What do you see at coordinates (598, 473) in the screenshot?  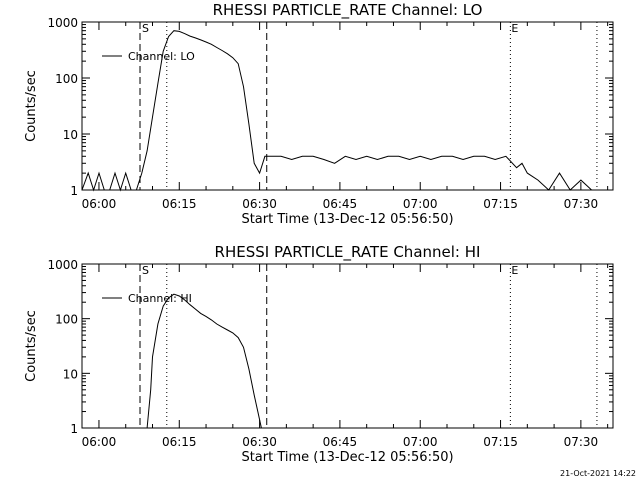 I see `footer-timestamp: 21-Oct-2021 14:22` at bounding box center [598, 473].